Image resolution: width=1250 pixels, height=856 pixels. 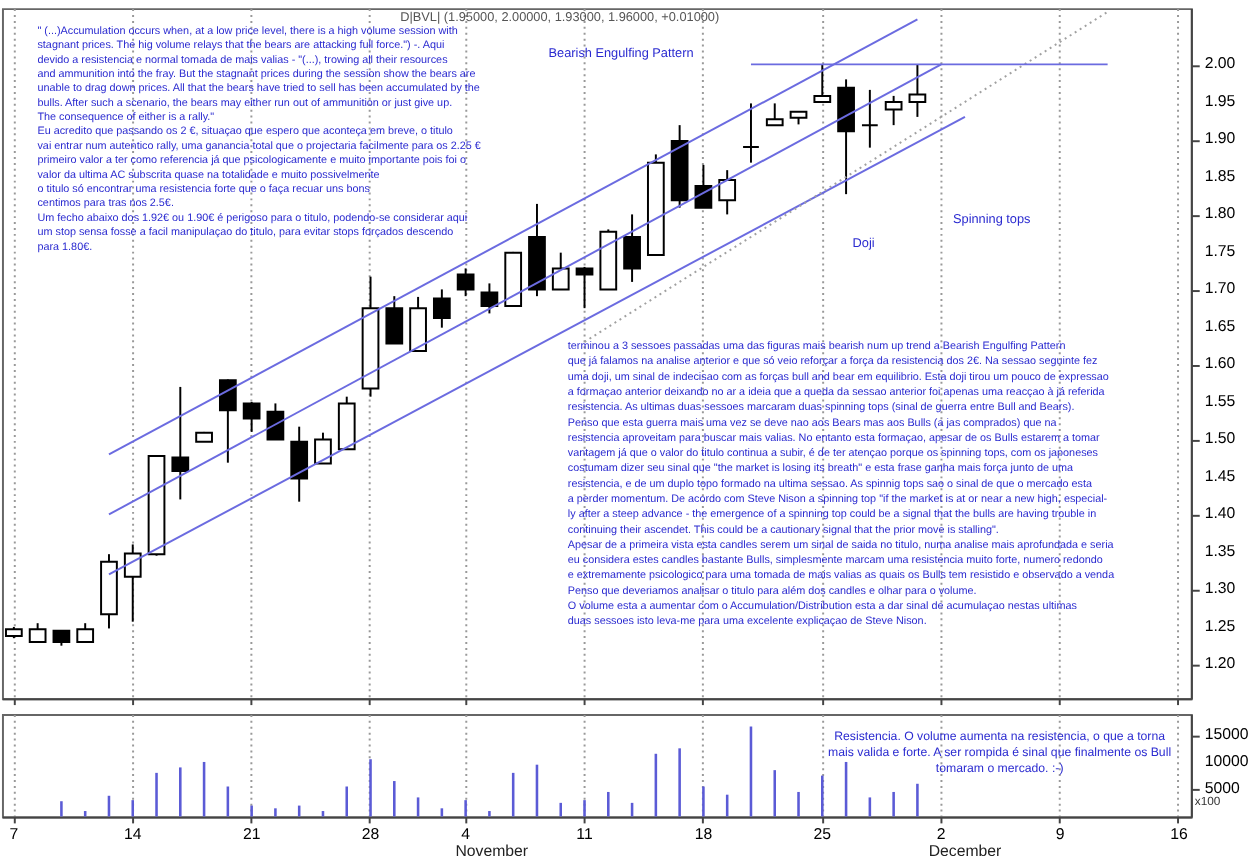 I want to click on y-tick-label: 1.45, so click(x=1220, y=475).